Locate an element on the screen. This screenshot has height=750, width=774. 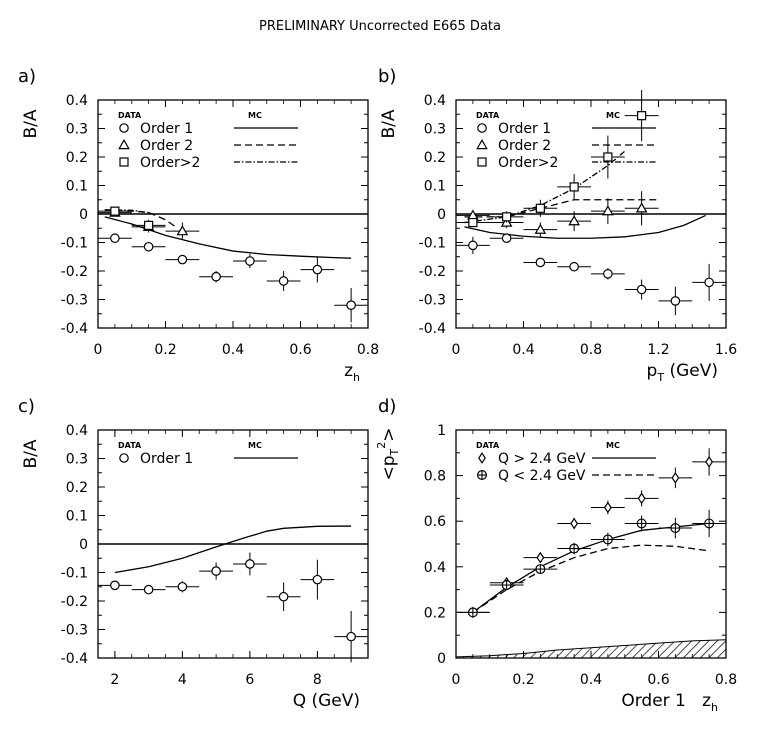
x-axis-label-suffix: (GeV) is located at coordinates (691, 371).